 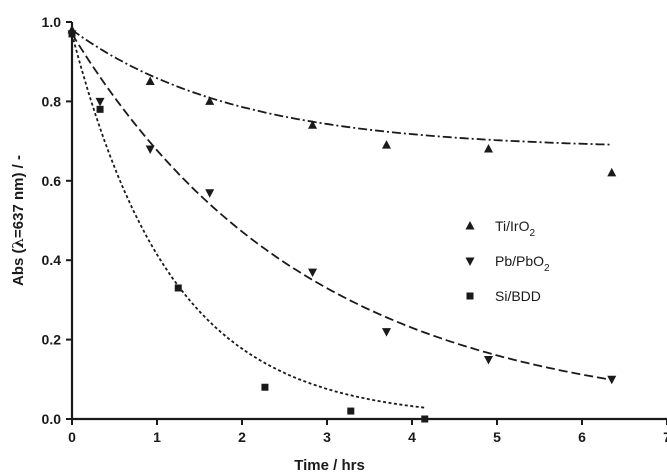 I want to click on x-tick-label: 2, so click(x=242, y=437).